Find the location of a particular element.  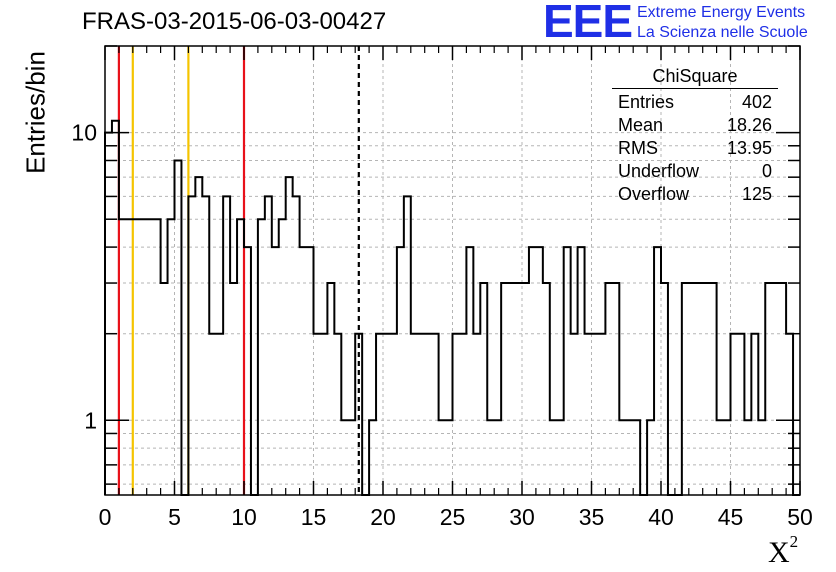

x-tick-label: 0 is located at coordinates (105, 517).